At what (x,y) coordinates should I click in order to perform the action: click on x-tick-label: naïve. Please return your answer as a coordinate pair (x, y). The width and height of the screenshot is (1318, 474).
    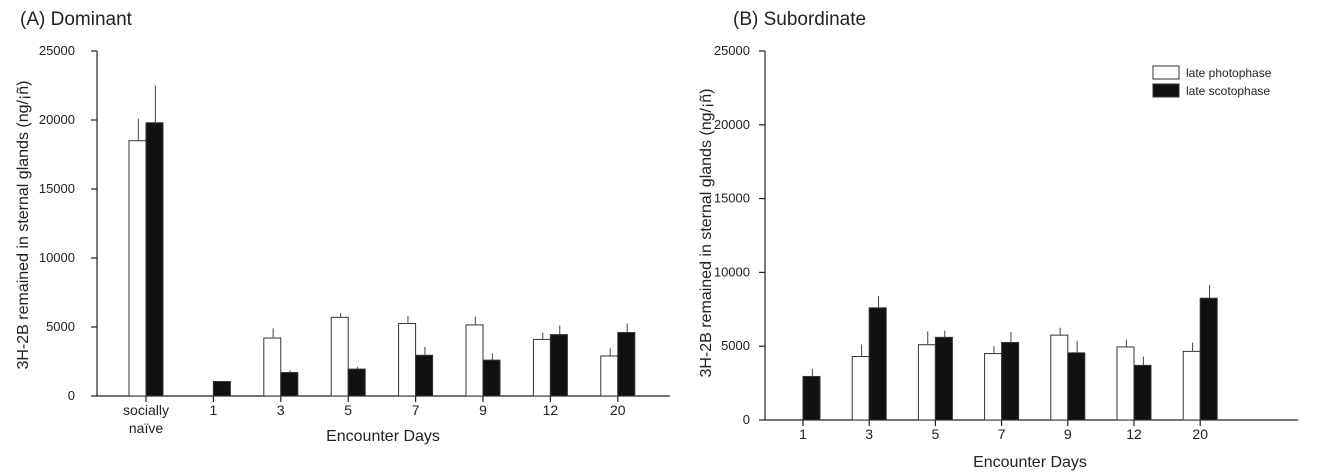
    Looking at the image, I should click on (146, 428).